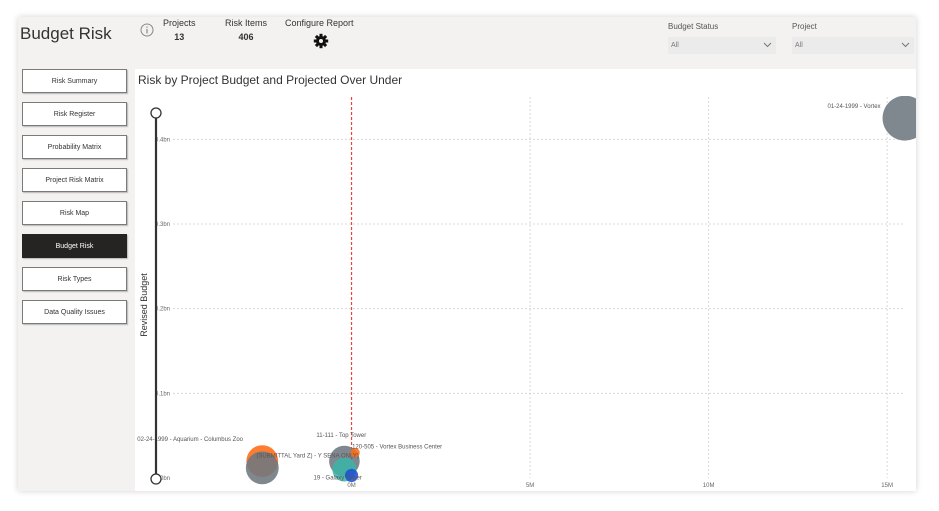  What do you see at coordinates (709, 486) in the screenshot?
I see `x-tick-label: 10M` at bounding box center [709, 486].